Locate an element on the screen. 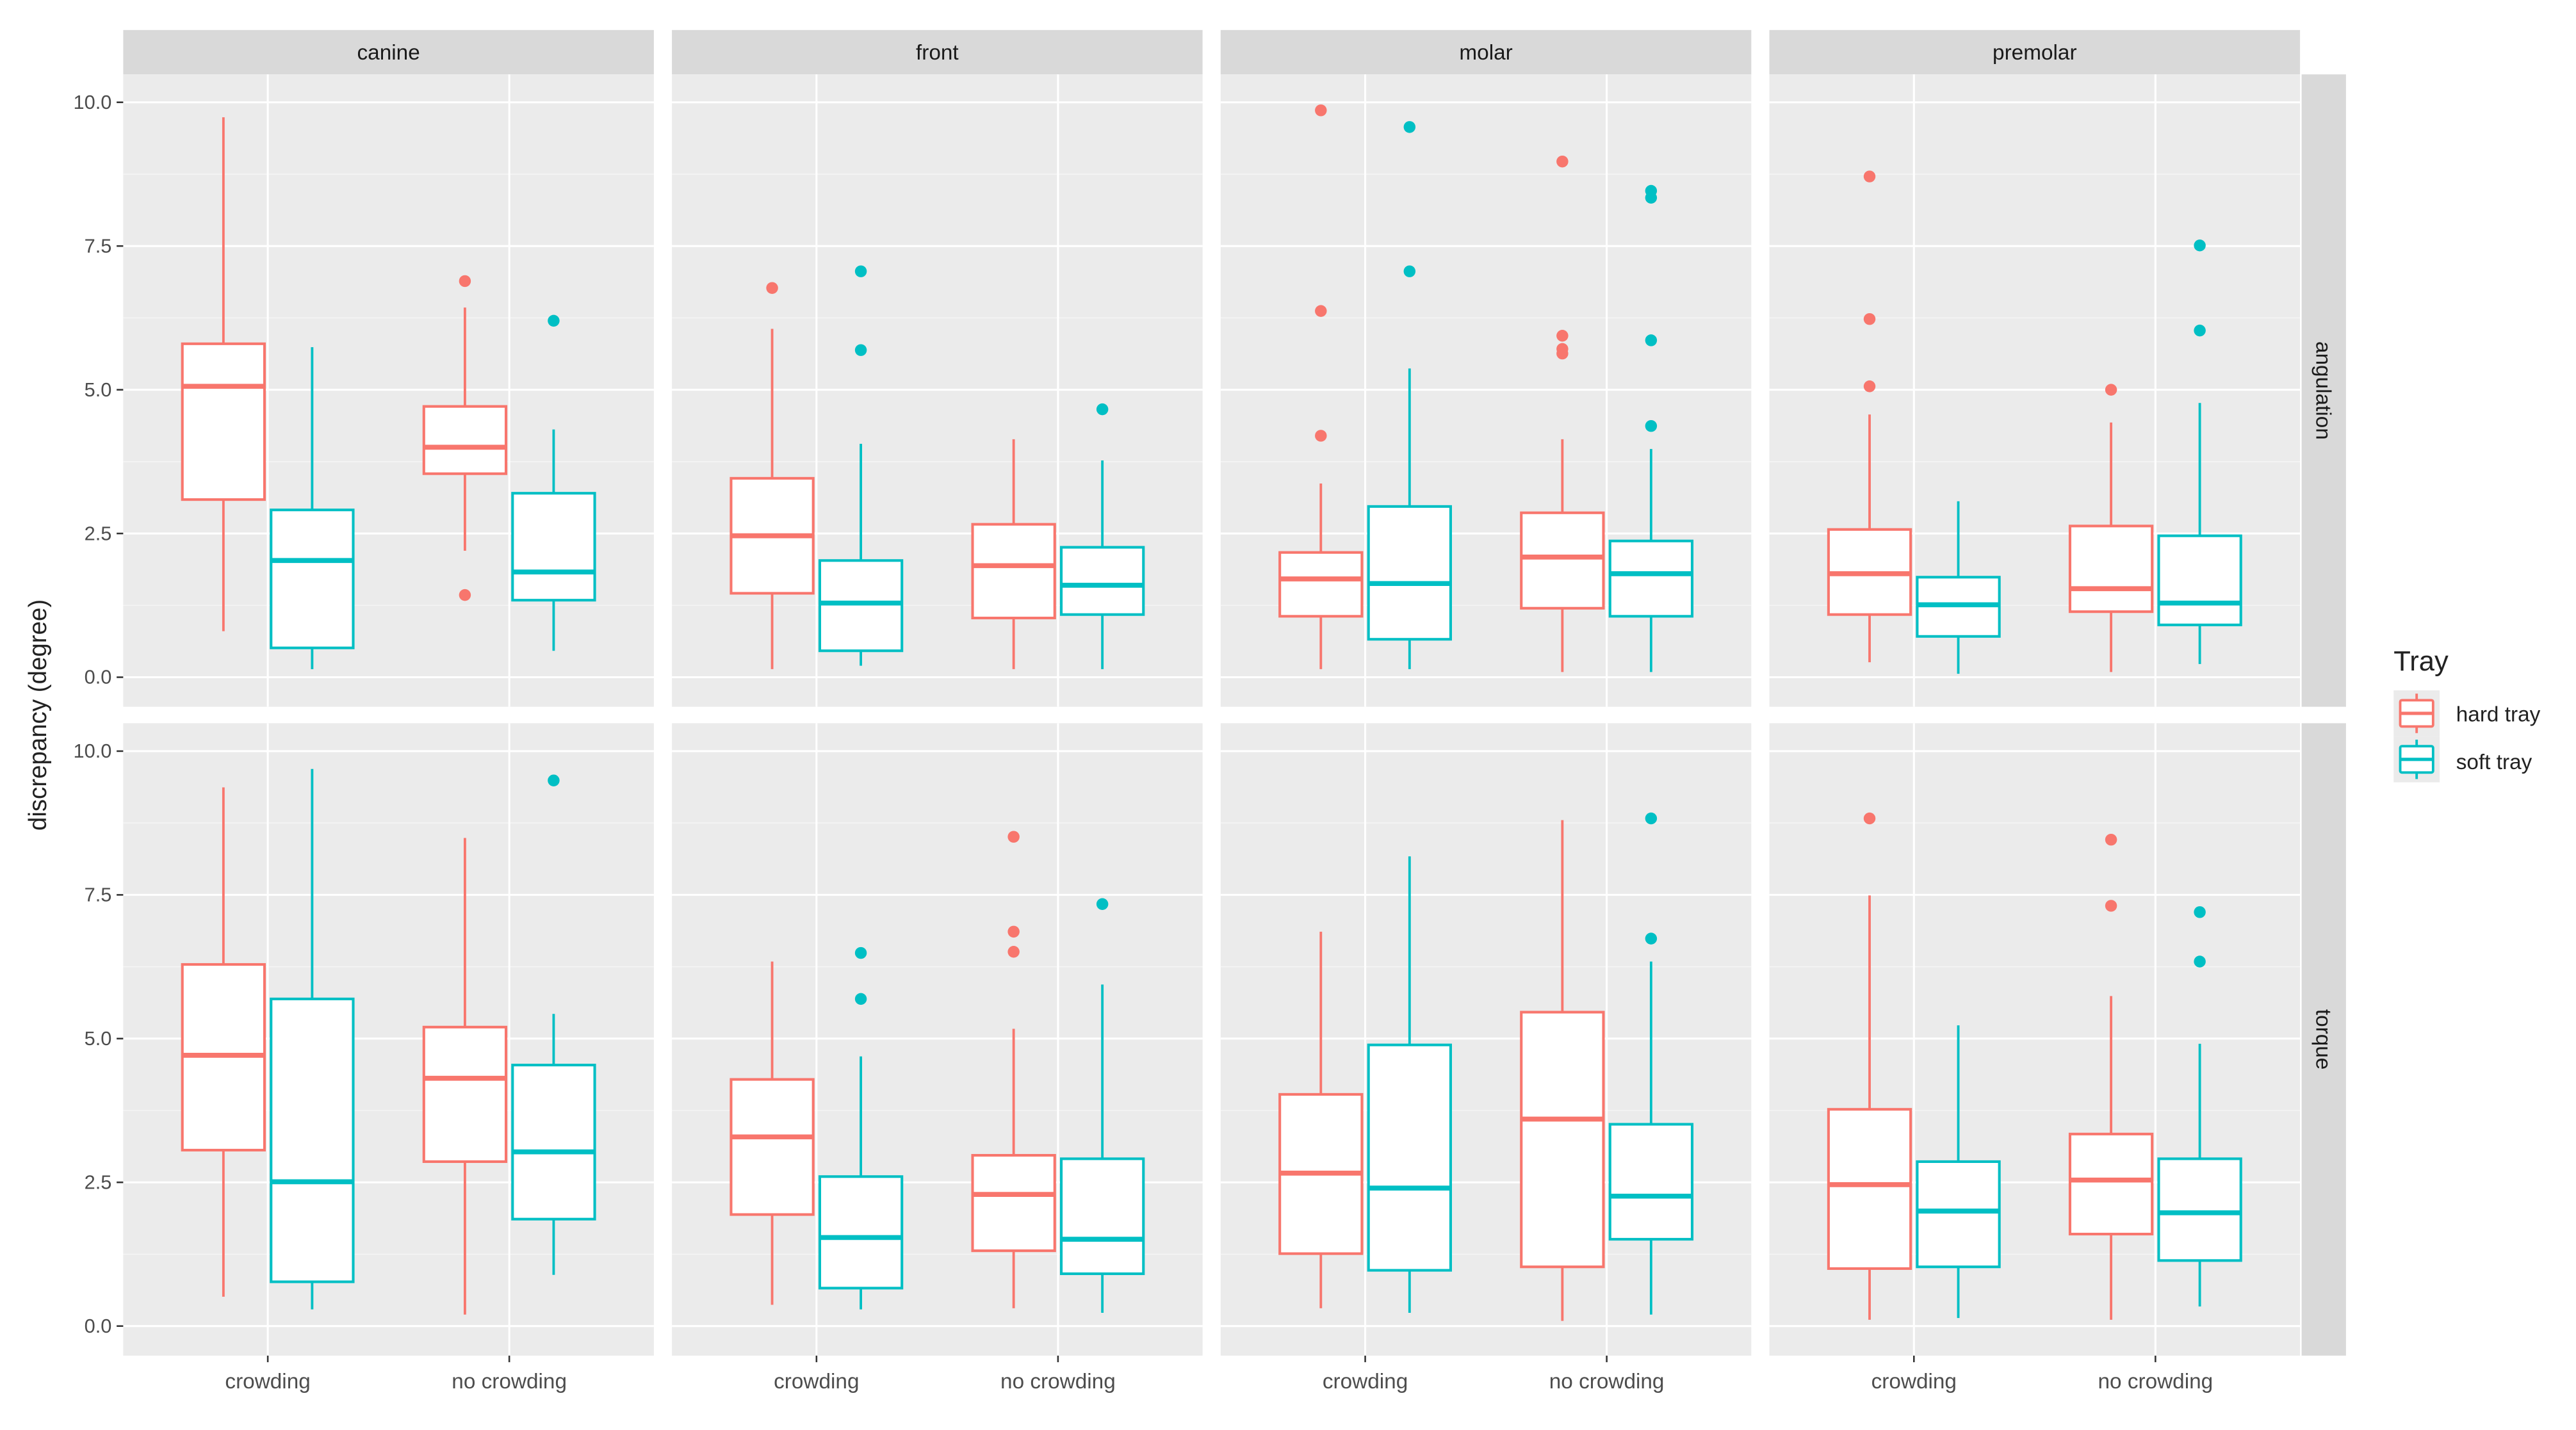 This screenshot has width=2576, height=1430. box-front-torque-no-crowding-hard-tray is located at coordinates (1013, 1203).